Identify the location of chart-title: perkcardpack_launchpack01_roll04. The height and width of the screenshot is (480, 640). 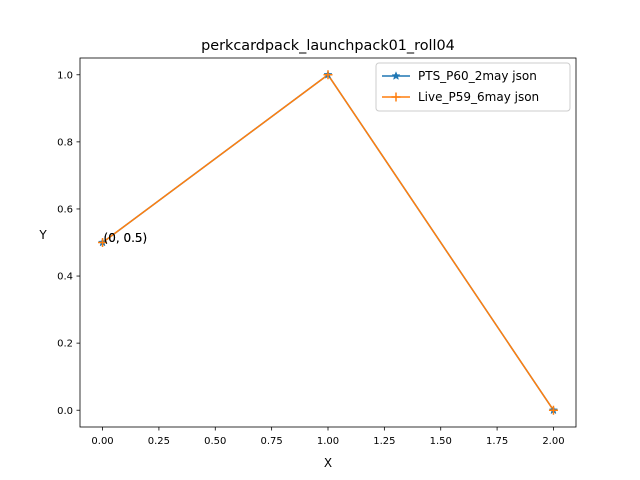
(328, 46).